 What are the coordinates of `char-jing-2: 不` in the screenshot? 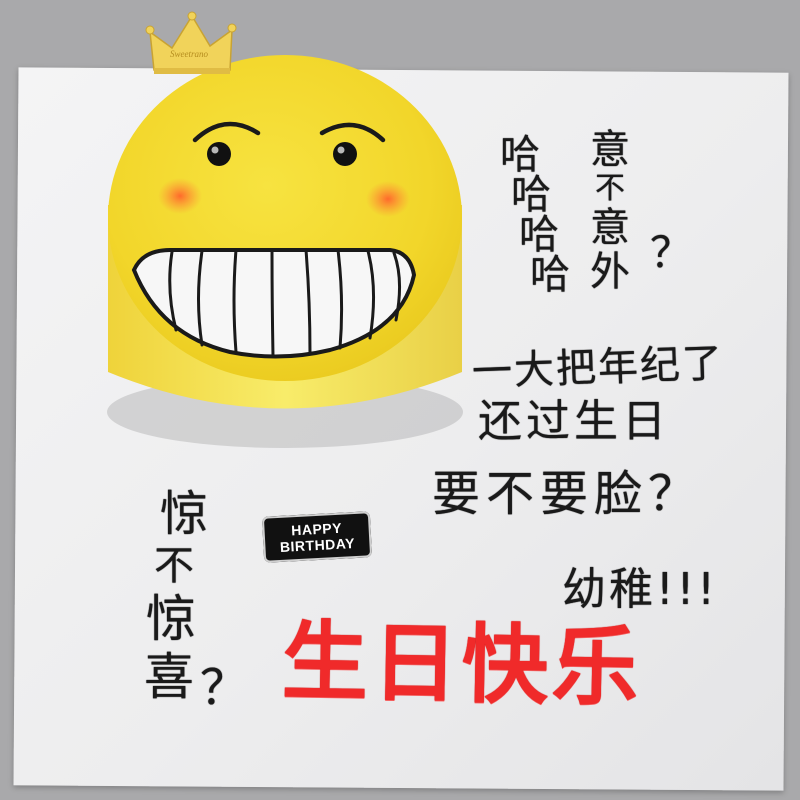 It's located at (175, 566).